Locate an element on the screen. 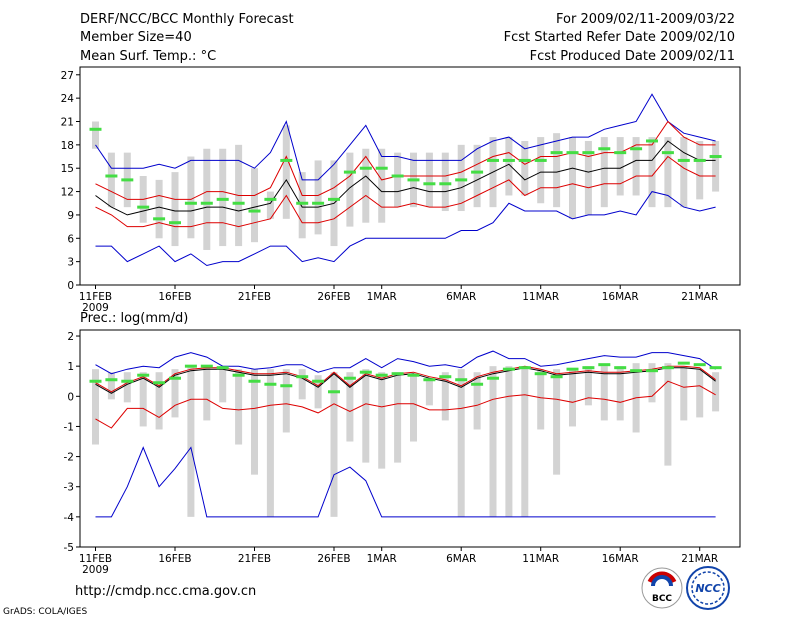 The image size is (800, 623). temp-min-line is located at coordinates (405, 229).